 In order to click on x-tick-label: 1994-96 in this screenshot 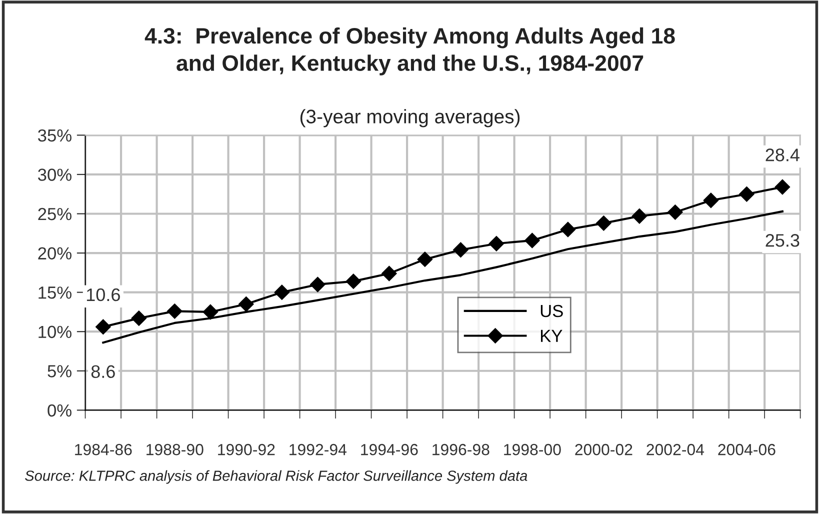, I will do `click(389, 450)`.